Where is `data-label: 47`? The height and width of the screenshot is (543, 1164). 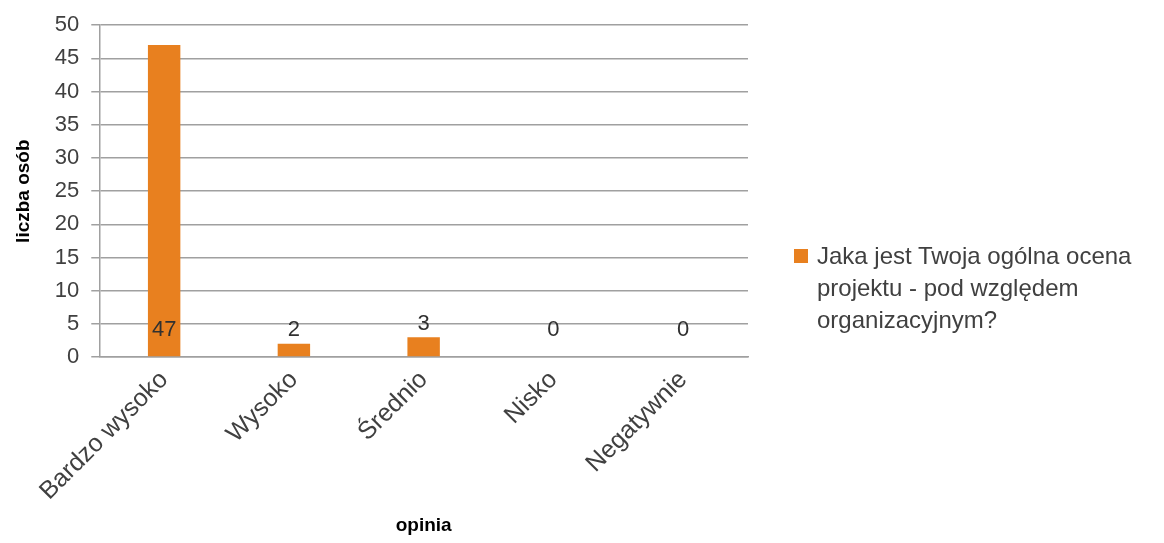 data-label: 47 is located at coordinates (164, 329).